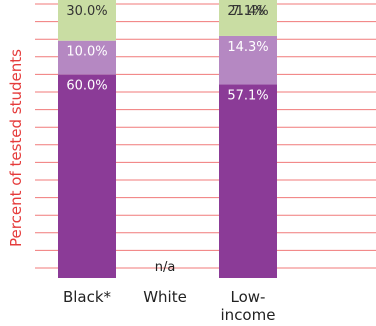  Describe the element at coordinates (86, 86) in the screenshot. I see `bar-label-0-0: 60.0%` at that location.